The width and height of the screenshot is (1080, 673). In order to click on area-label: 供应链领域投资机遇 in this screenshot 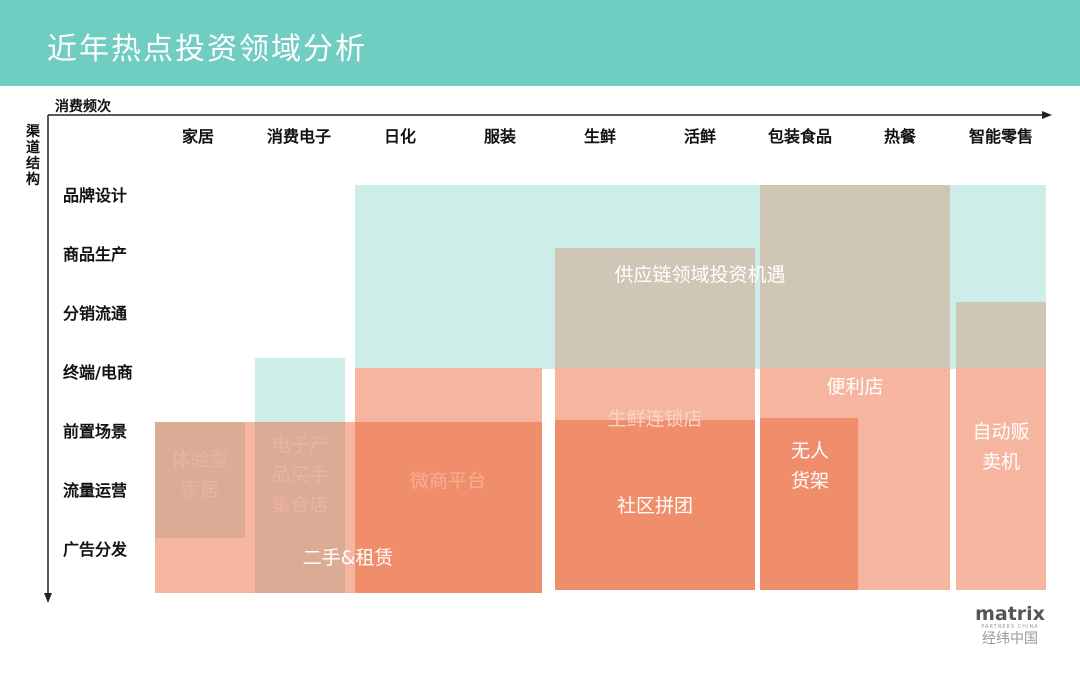, I will do `click(700, 275)`.